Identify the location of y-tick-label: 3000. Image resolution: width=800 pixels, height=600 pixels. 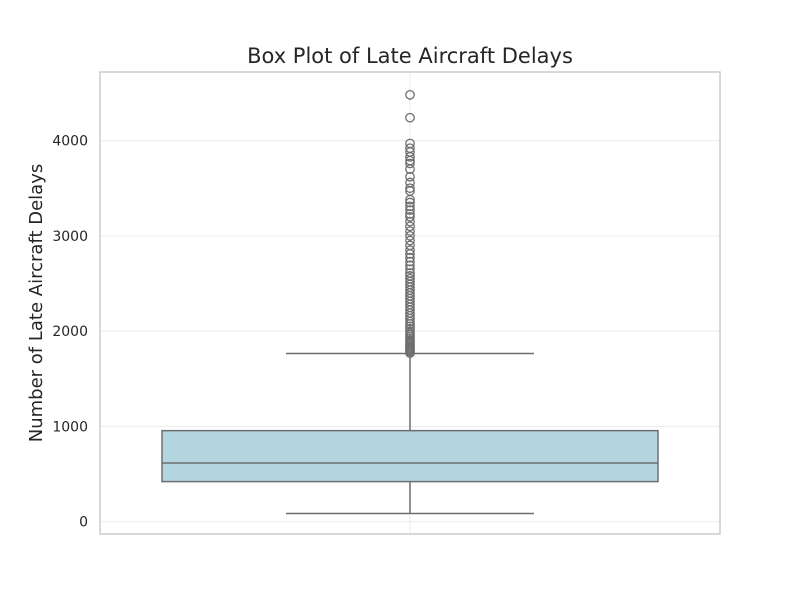
(70, 237).